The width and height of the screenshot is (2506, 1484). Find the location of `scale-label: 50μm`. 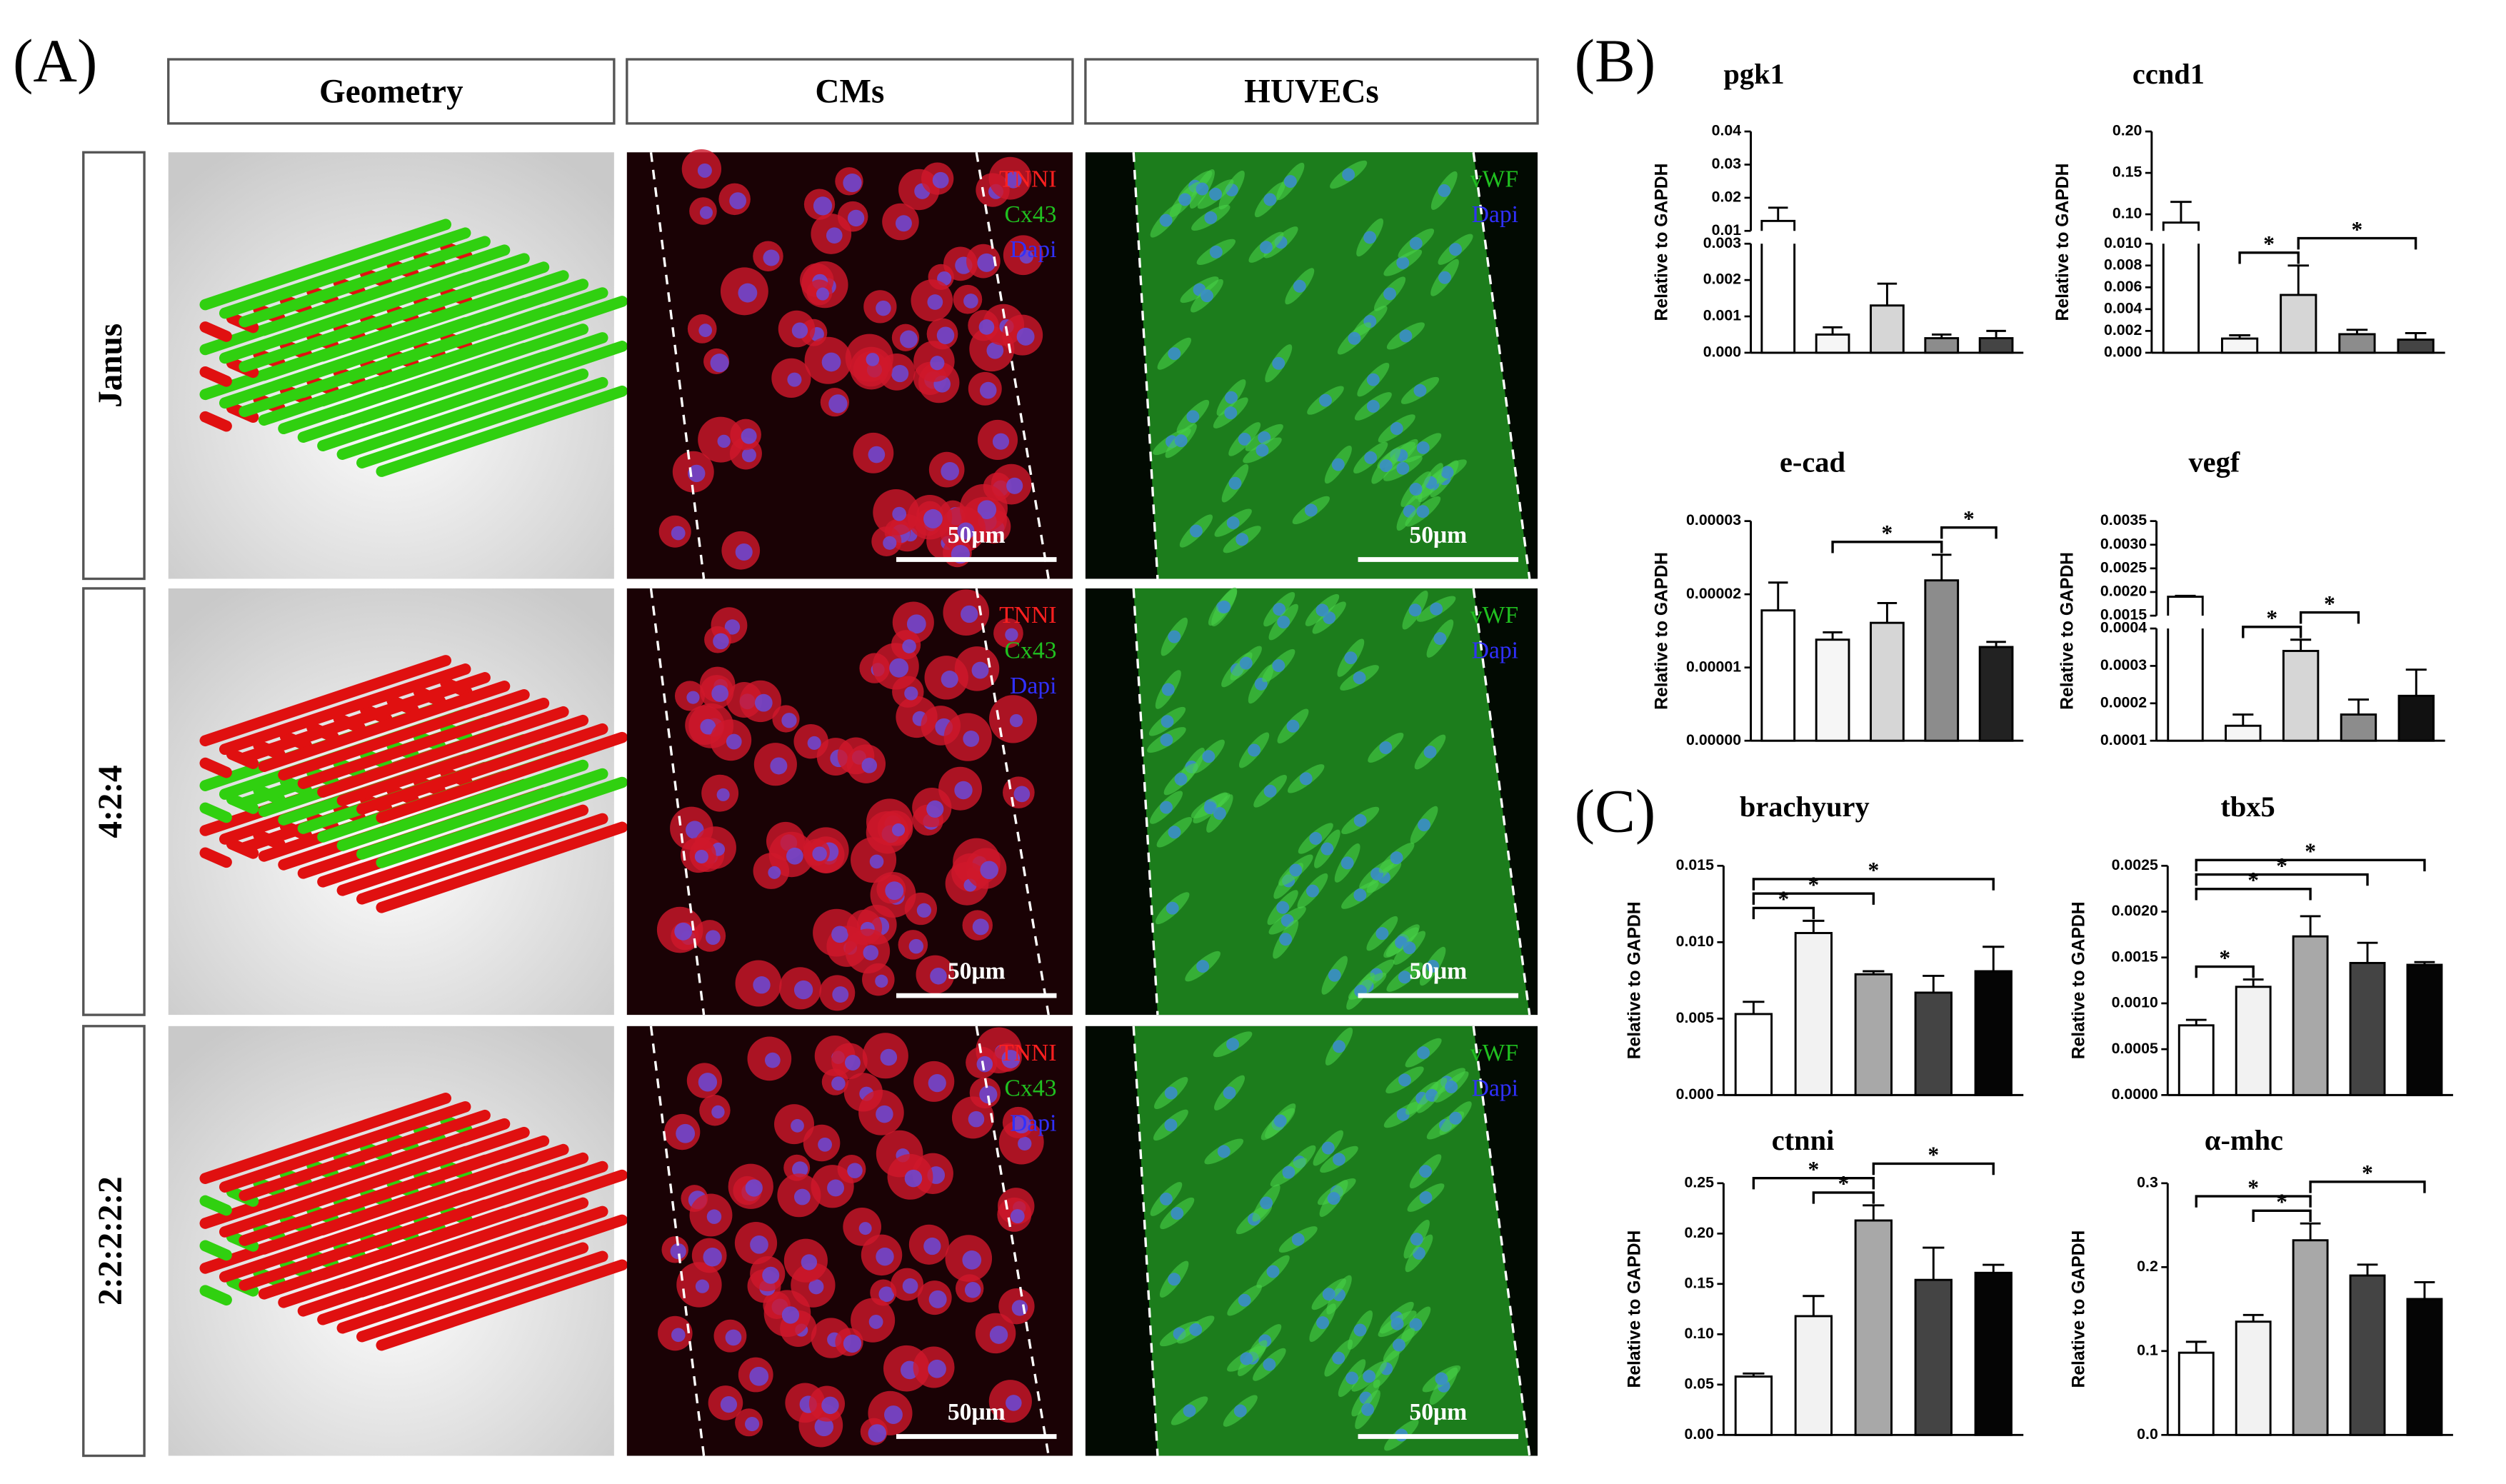

scale-label: 50μm is located at coordinates (977, 1412).